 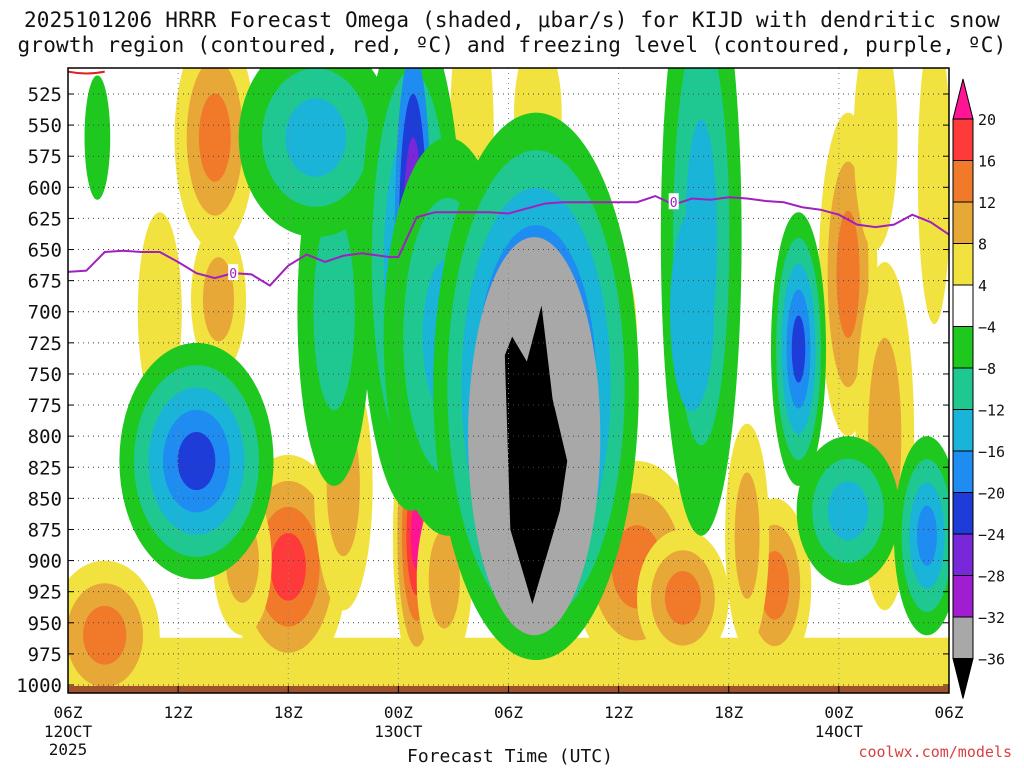 What do you see at coordinates (510, 756) in the screenshot?
I see `x-axis-title: Forecast Time (UTC)` at bounding box center [510, 756].